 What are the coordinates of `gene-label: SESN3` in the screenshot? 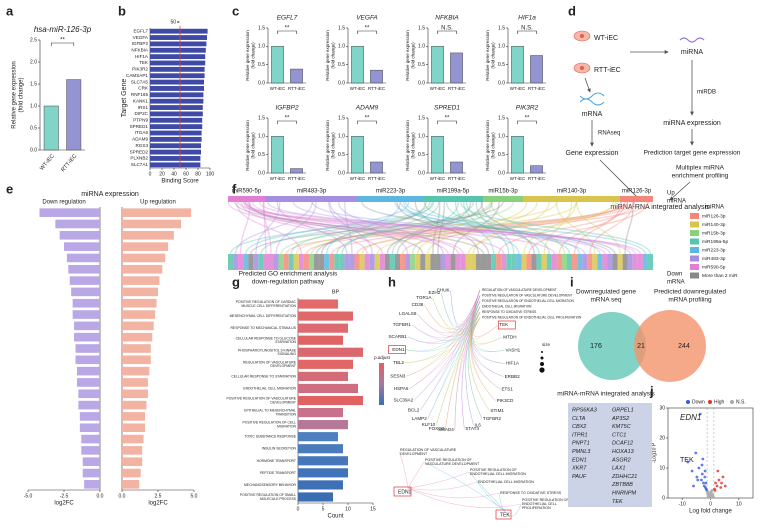 It's located at (398, 375).